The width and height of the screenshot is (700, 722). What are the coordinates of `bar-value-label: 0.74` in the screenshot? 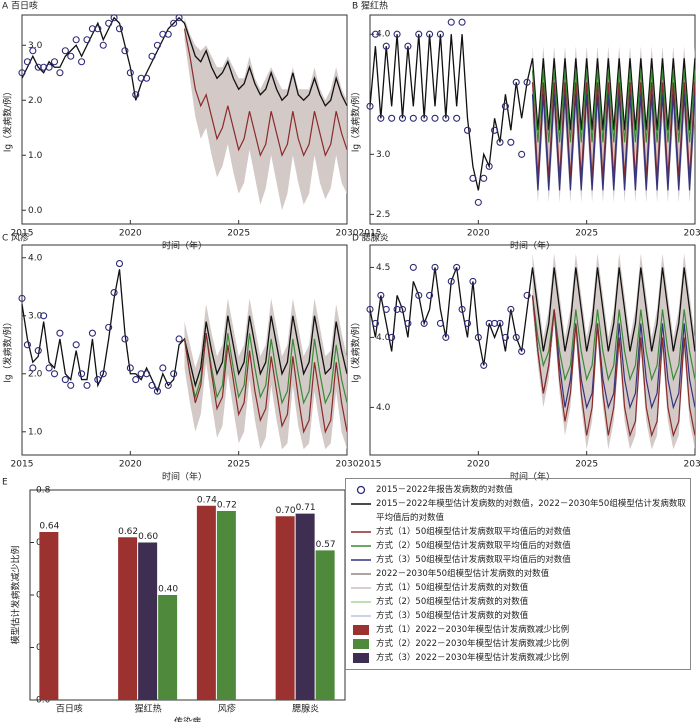 It's located at (207, 500).